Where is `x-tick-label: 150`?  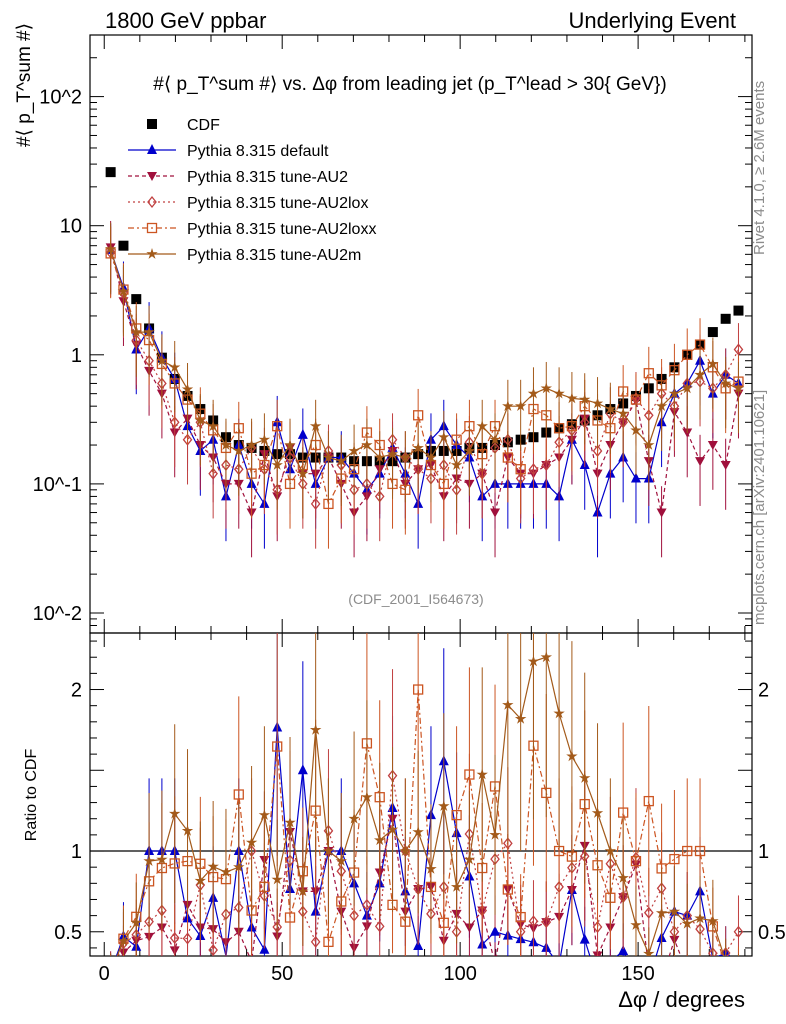 x-tick-label: 150 is located at coordinates (637, 974).